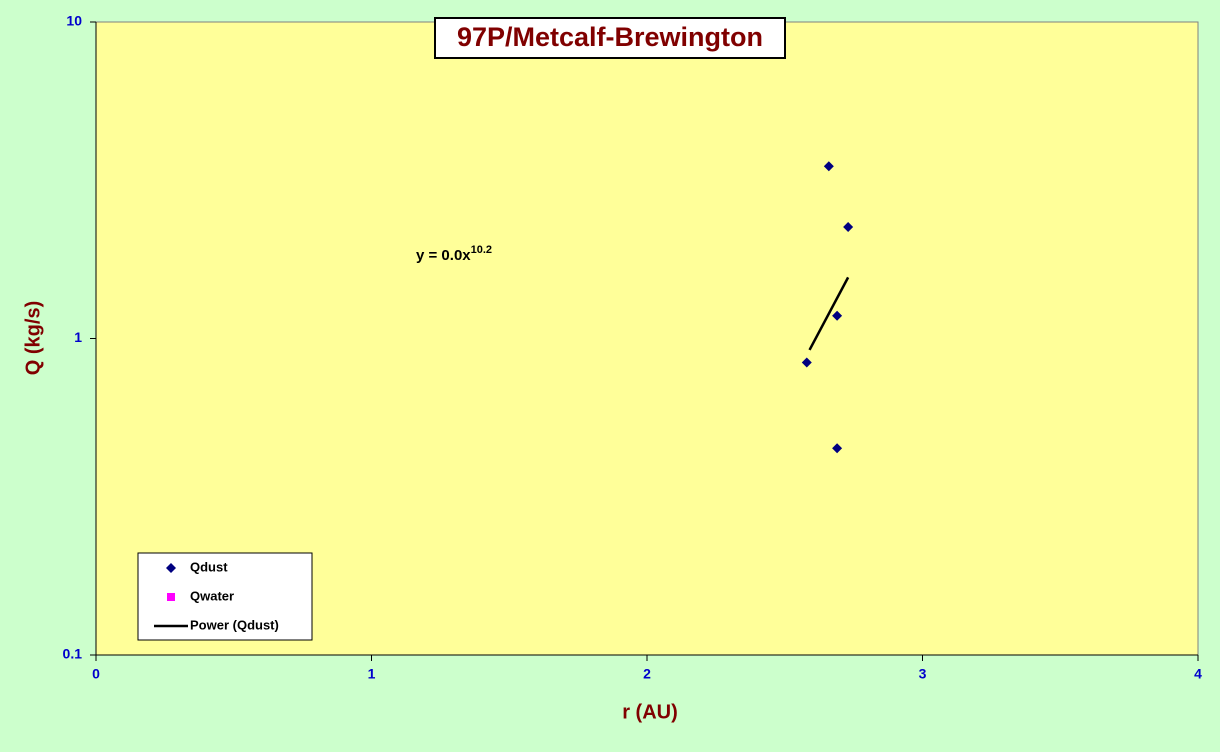  What do you see at coordinates (1198, 674) in the screenshot?
I see `x-tick-label: 4` at bounding box center [1198, 674].